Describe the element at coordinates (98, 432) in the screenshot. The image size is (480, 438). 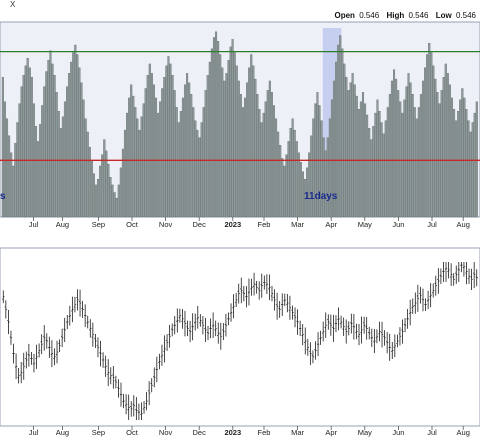
I see `x-tick-label: Sep` at that location.